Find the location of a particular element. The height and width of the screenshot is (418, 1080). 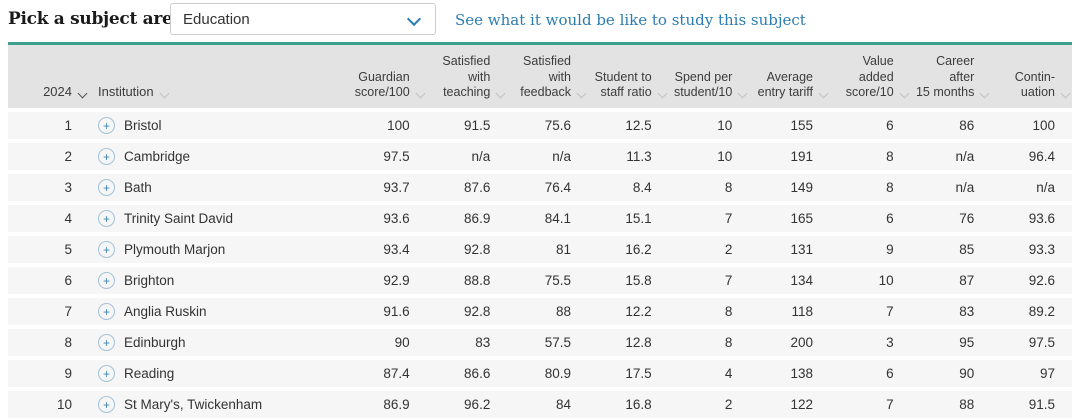

value-cell: 16.8 is located at coordinates (638, 404).